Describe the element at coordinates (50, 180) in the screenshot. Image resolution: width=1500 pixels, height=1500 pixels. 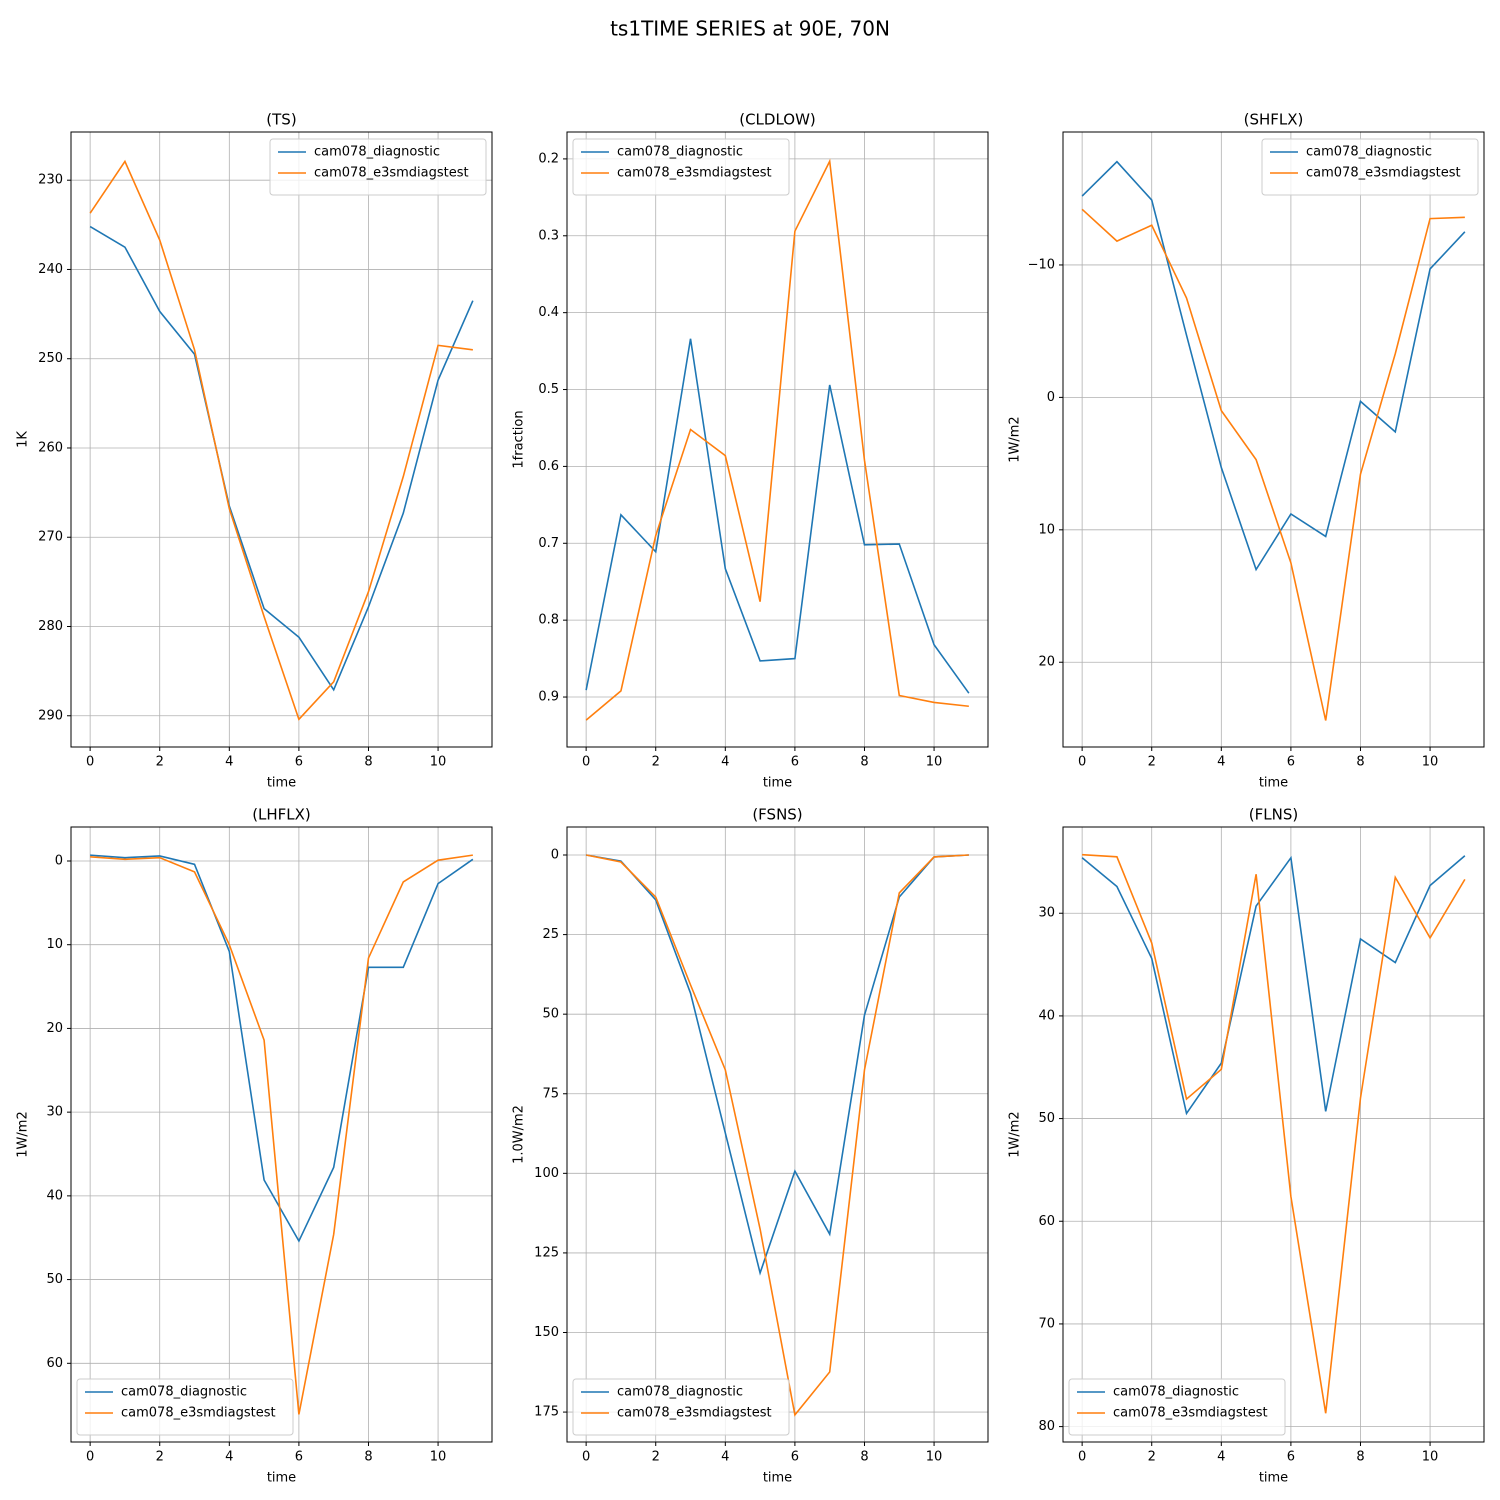
I see `y-tick-label: 230` at that location.